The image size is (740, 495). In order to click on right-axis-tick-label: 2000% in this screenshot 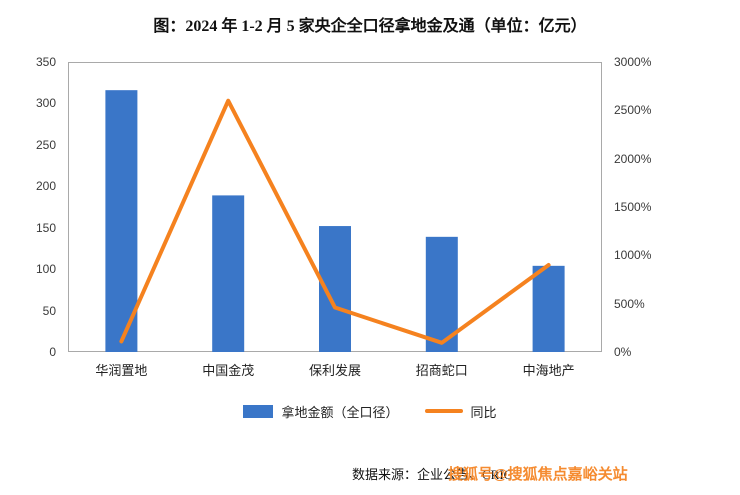, I will do `click(633, 158)`.